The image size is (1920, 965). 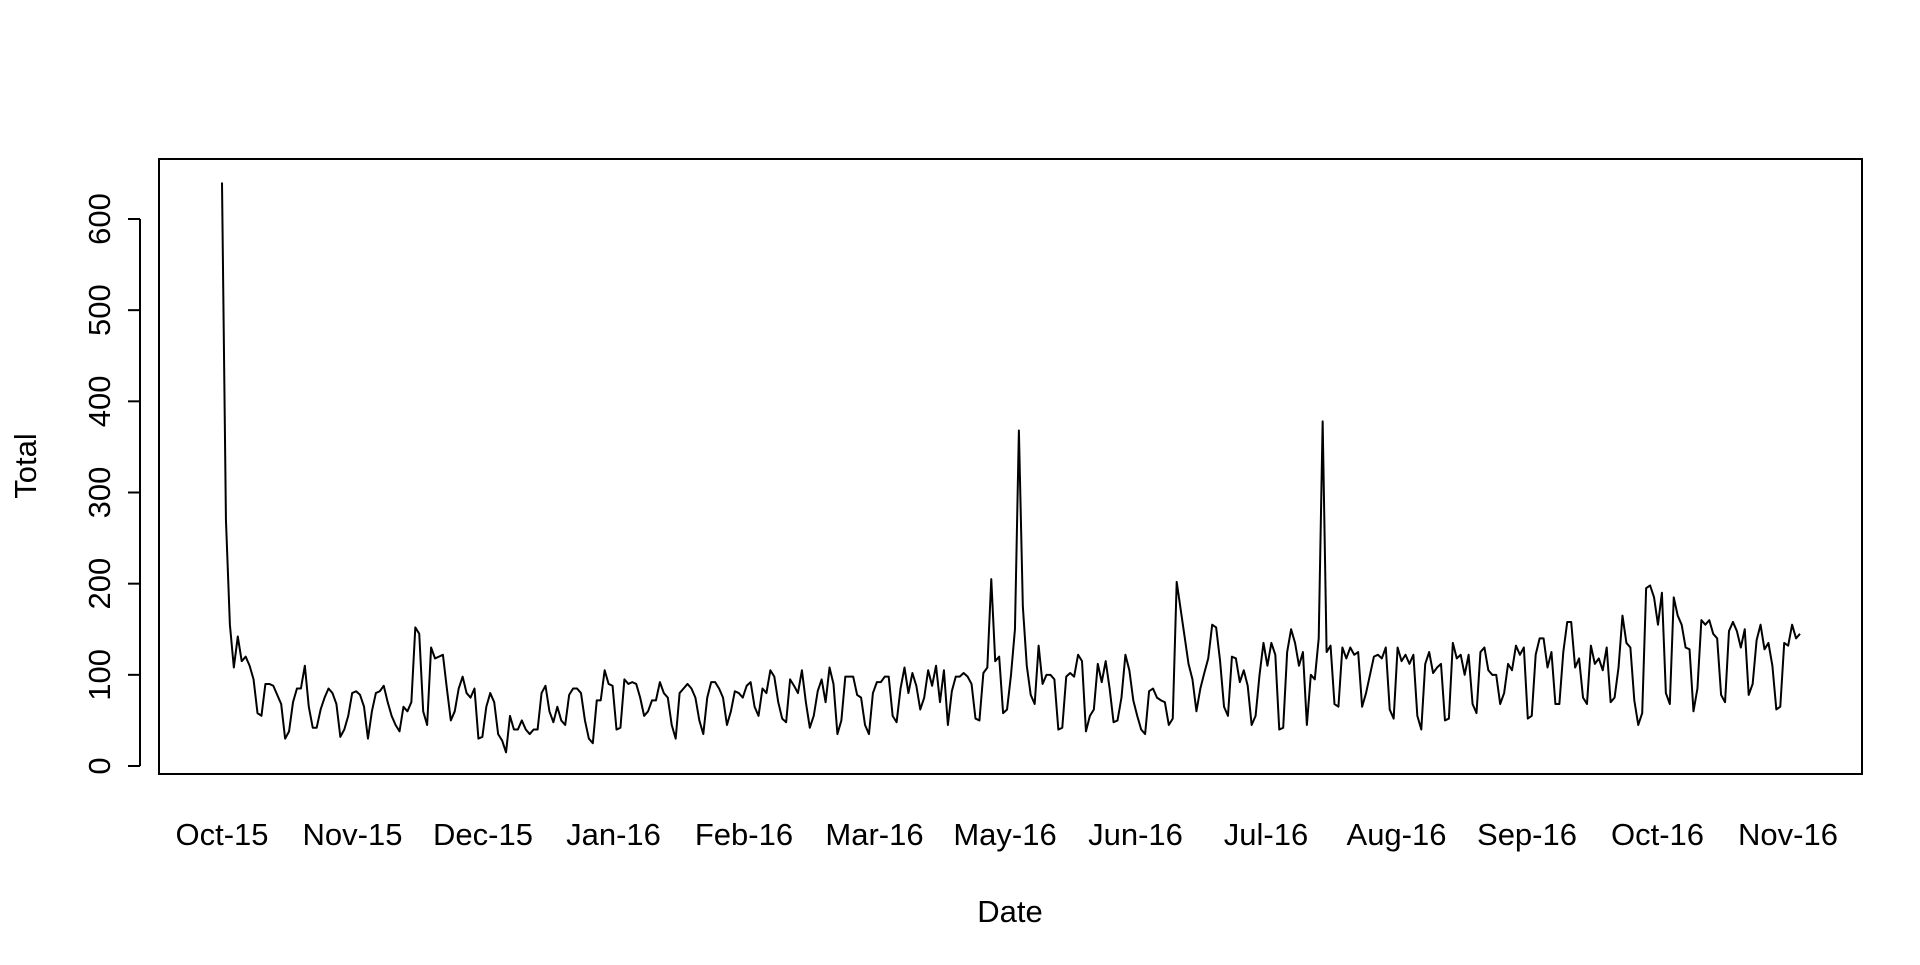 I want to click on y-tick-label: 300, so click(x=99, y=493).